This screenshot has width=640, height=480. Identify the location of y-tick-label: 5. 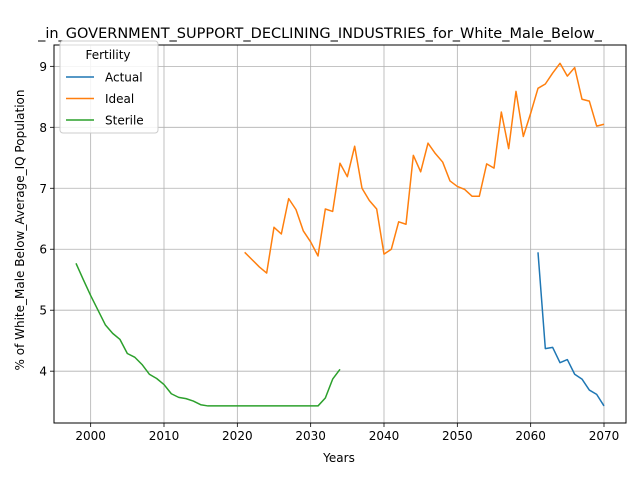
(43, 311).